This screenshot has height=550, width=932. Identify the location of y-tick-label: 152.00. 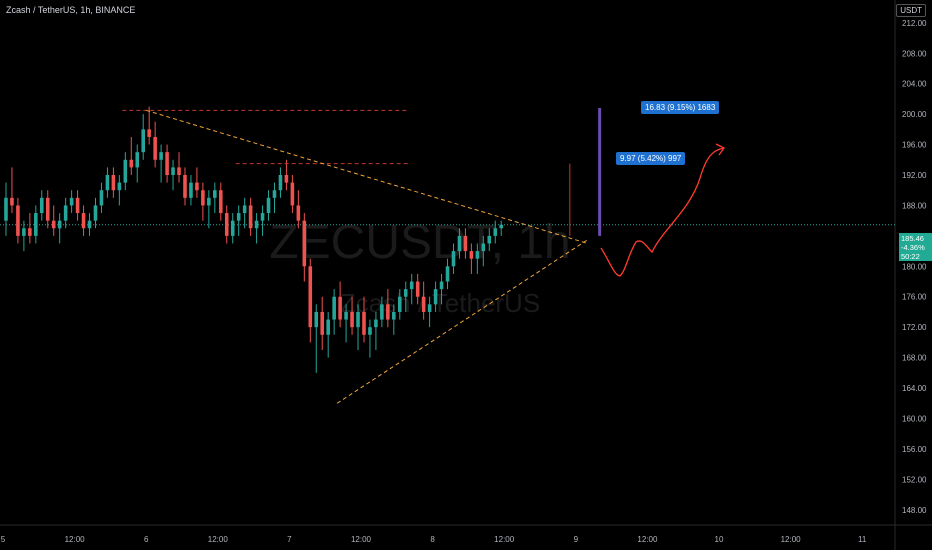
(914, 479).